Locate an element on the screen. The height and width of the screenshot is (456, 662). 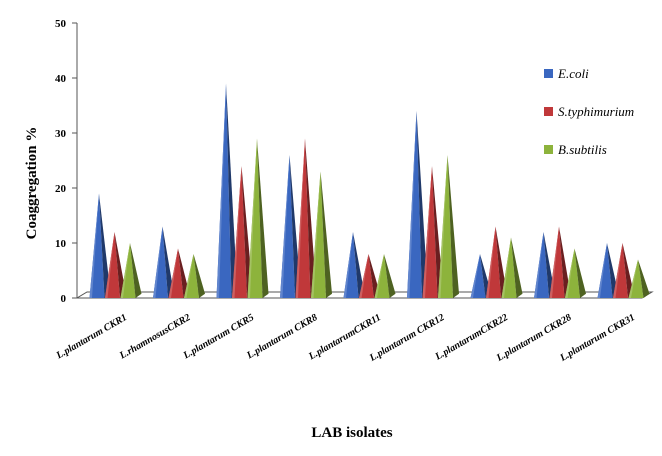
y-tick-label-20: 20 is located at coordinates (61, 189).